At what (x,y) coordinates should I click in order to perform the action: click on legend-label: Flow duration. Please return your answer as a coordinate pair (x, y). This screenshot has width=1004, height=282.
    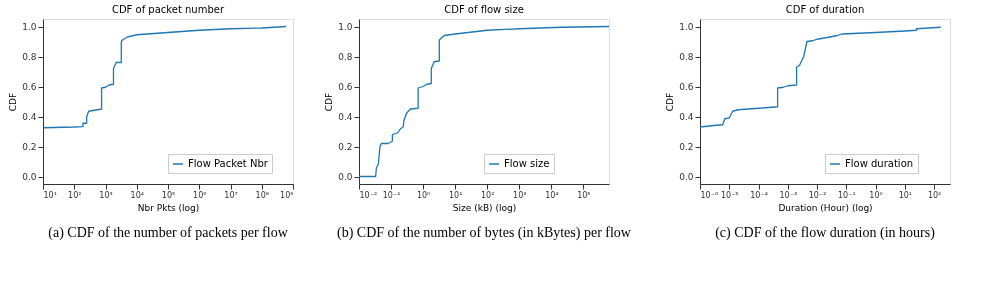
    Looking at the image, I should click on (879, 163).